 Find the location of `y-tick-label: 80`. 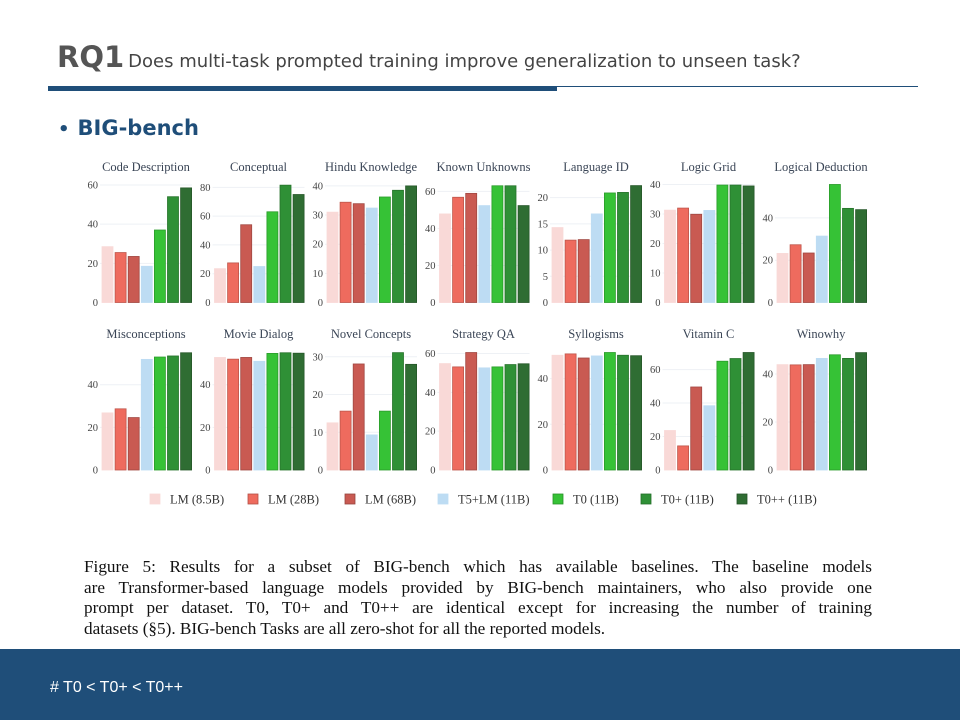

y-tick-label: 80 is located at coordinates (205, 188).